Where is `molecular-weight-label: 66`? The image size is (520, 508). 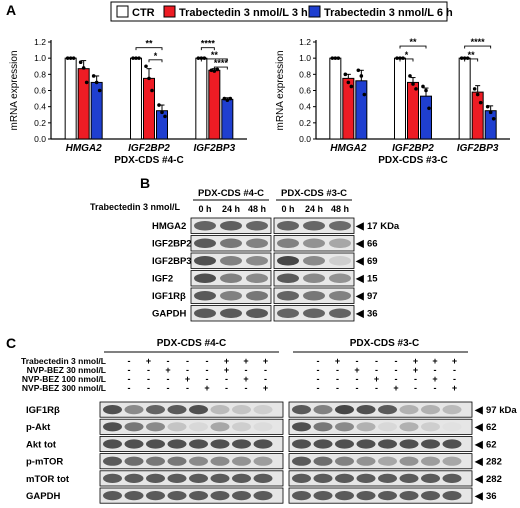 molecular-weight-label: 66 is located at coordinates (372, 244).